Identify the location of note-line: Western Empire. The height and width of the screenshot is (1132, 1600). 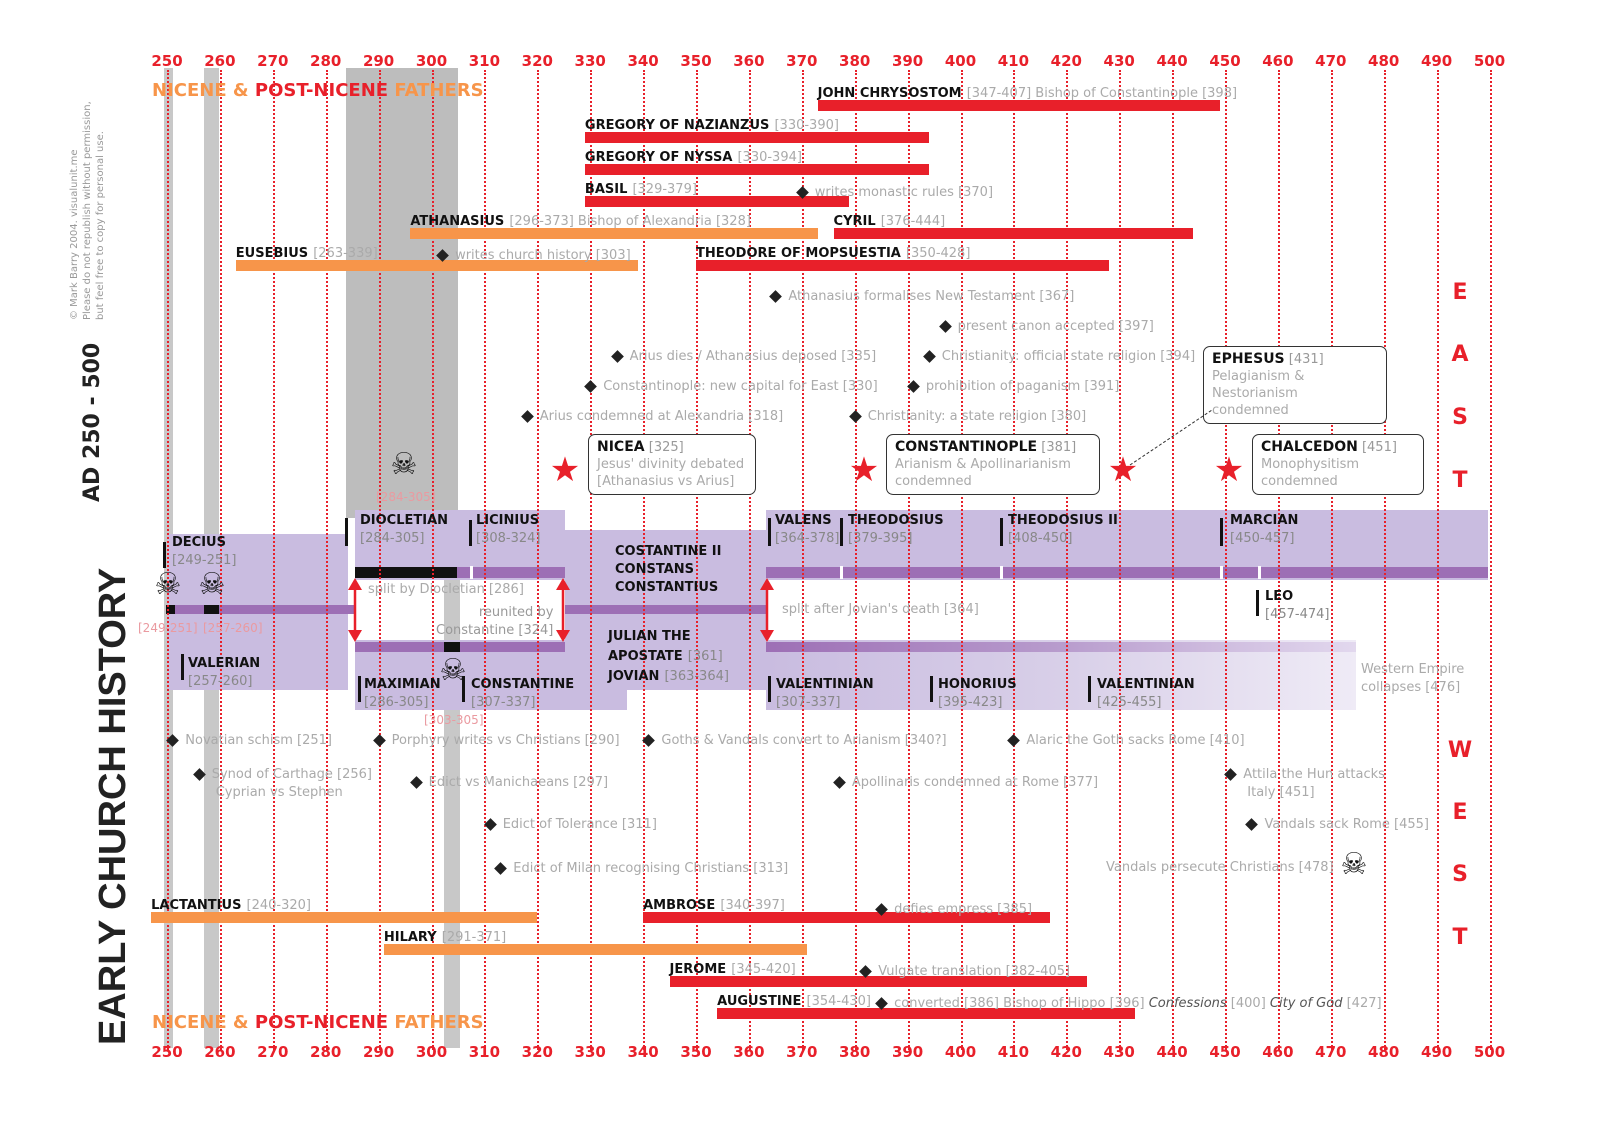
(1413, 669).